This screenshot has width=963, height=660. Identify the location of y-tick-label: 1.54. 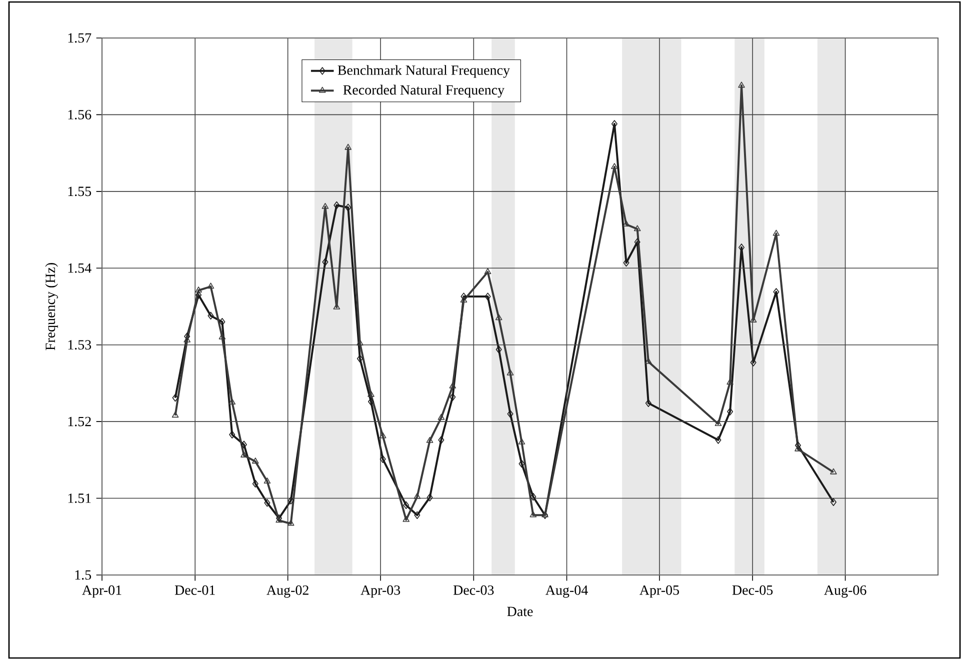
(80, 268).